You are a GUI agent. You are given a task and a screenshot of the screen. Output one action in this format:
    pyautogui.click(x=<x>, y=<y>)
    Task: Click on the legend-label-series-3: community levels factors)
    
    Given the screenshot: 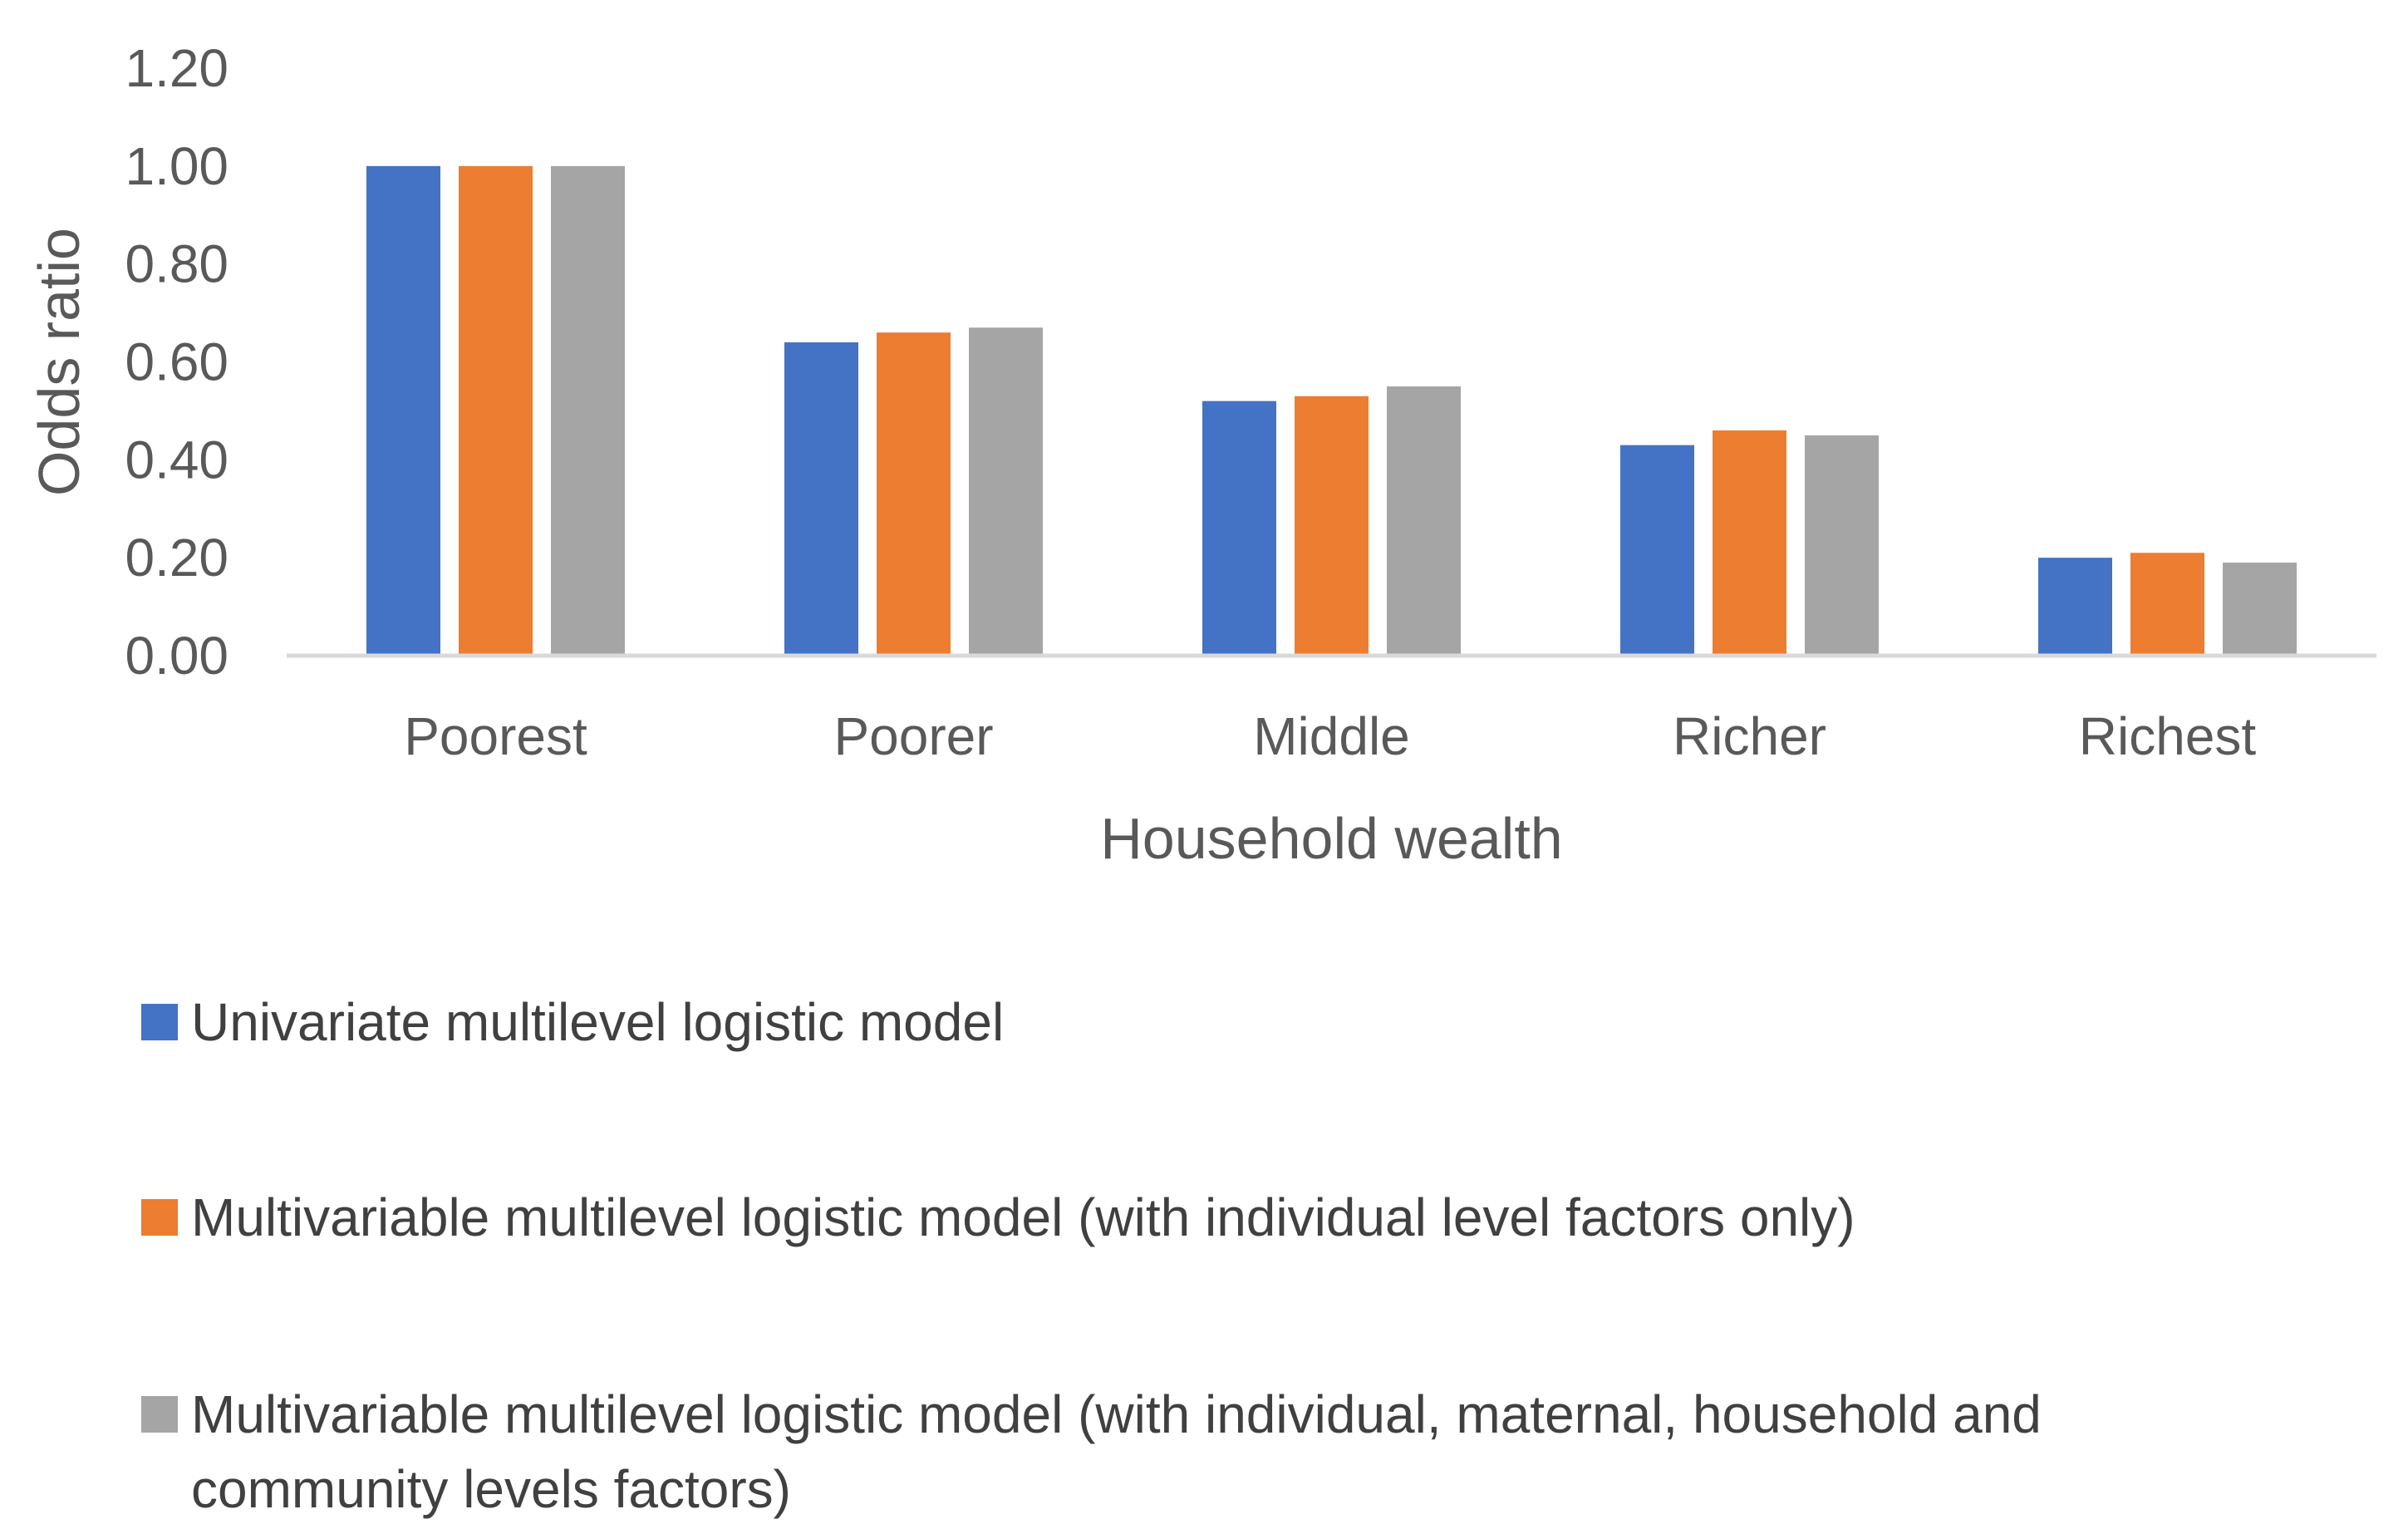 What is the action you would take?
    pyautogui.click(x=491, y=1489)
    